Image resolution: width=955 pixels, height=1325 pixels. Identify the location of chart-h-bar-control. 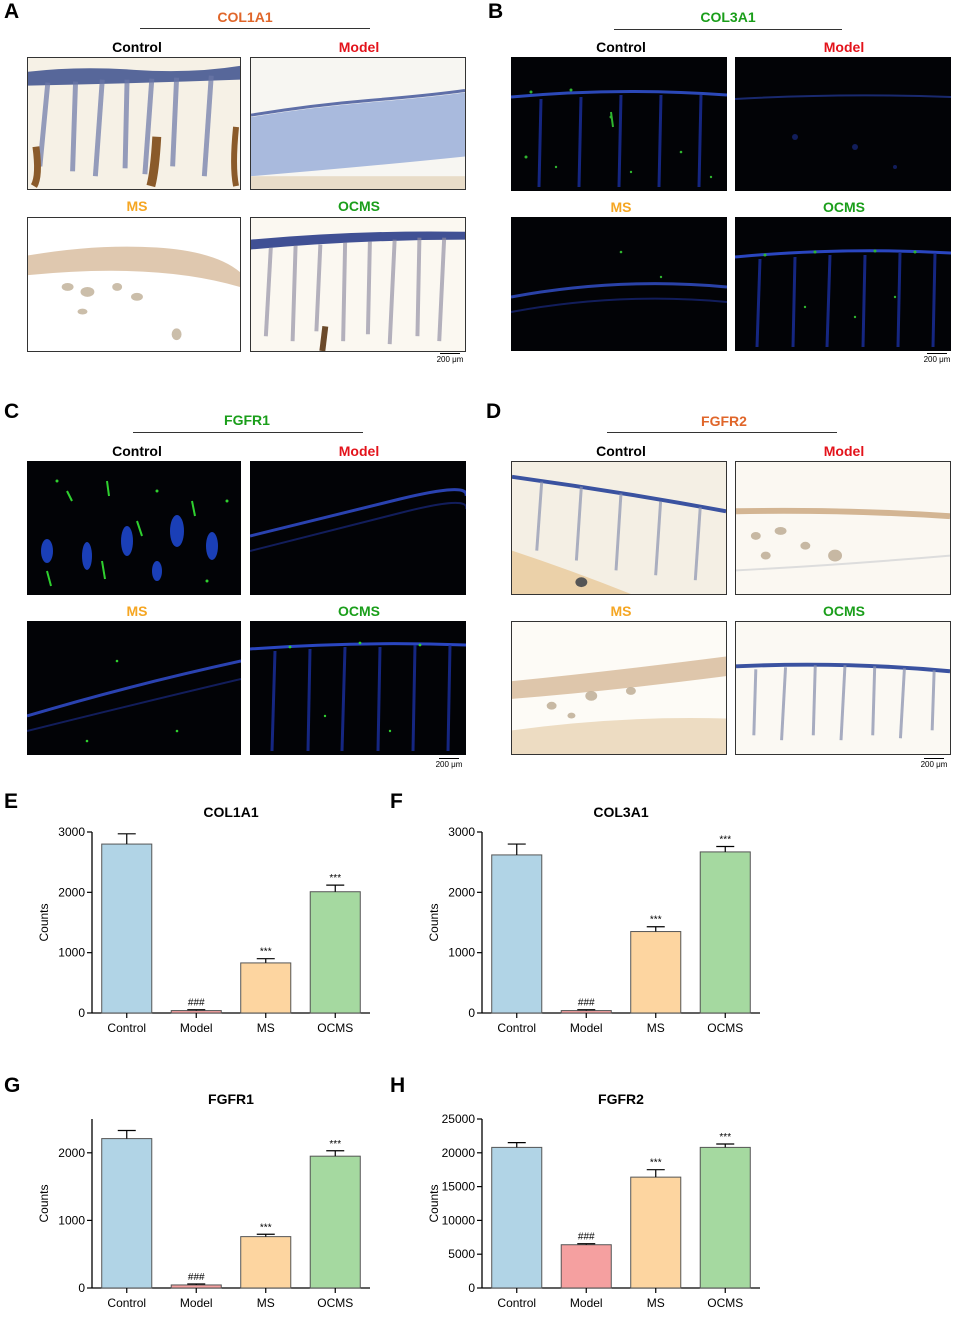
(517, 1217).